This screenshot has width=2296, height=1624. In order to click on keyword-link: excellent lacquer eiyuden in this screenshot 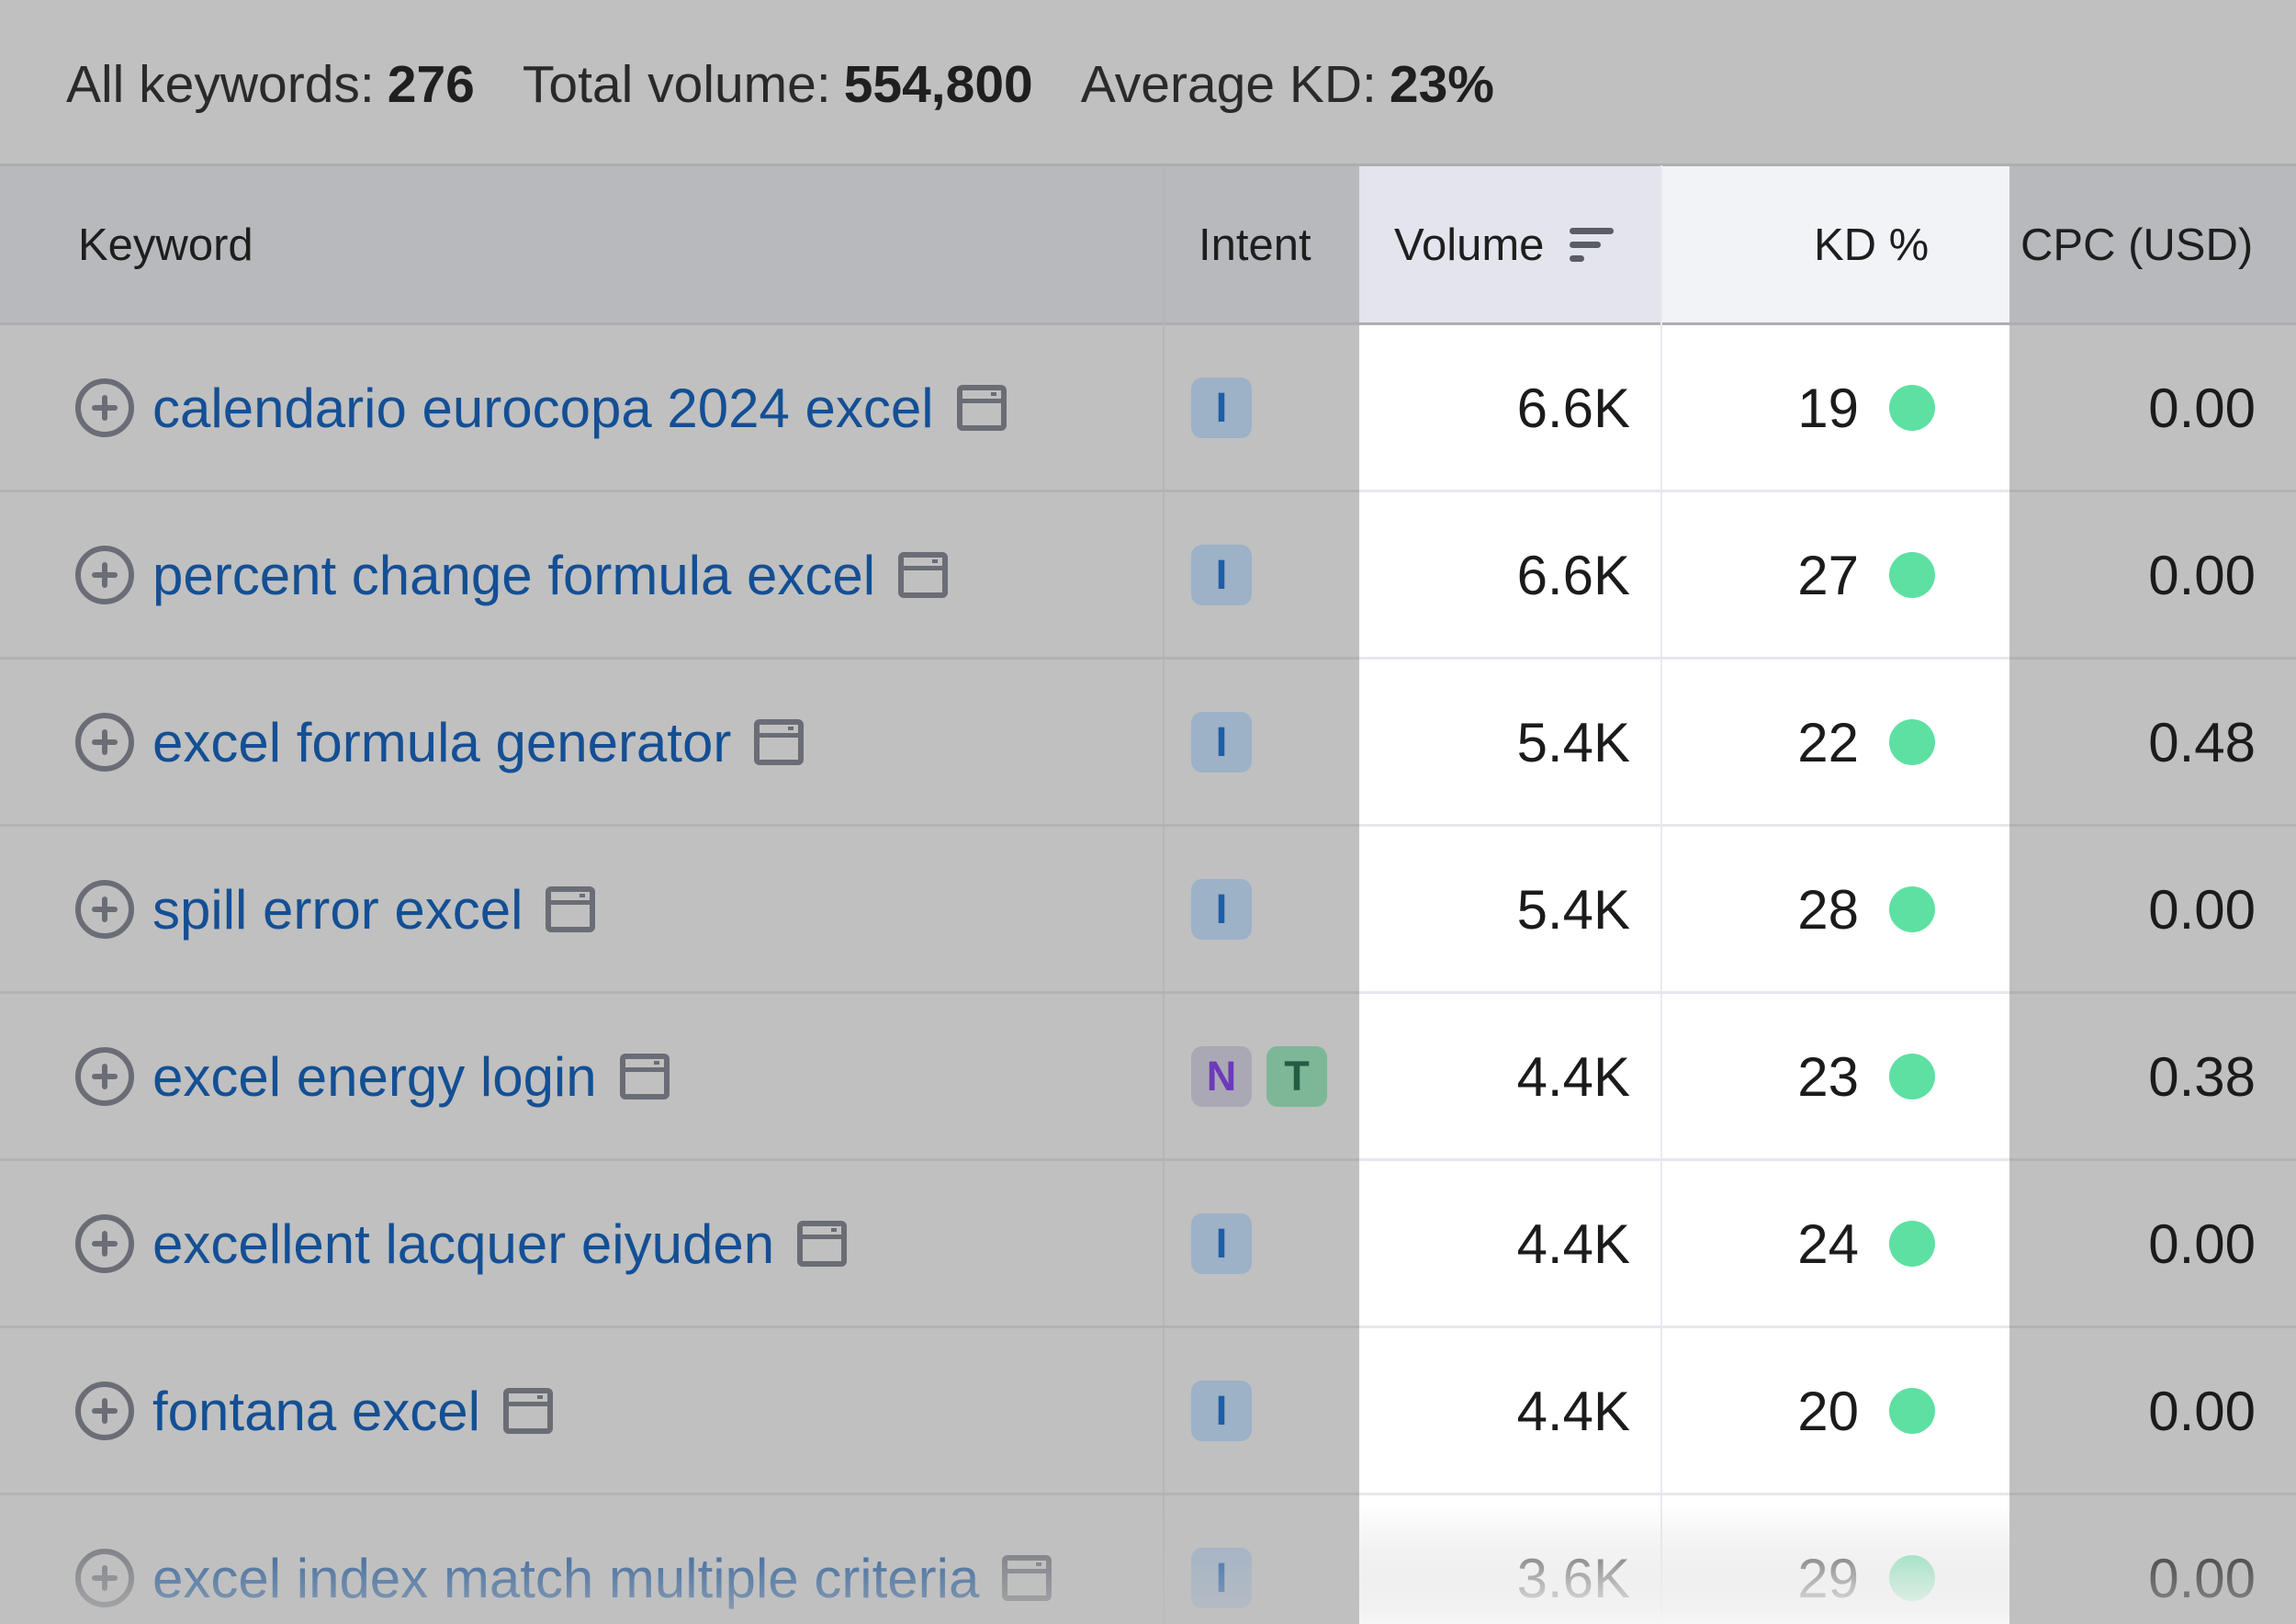, I will do `click(463, 1243)`.